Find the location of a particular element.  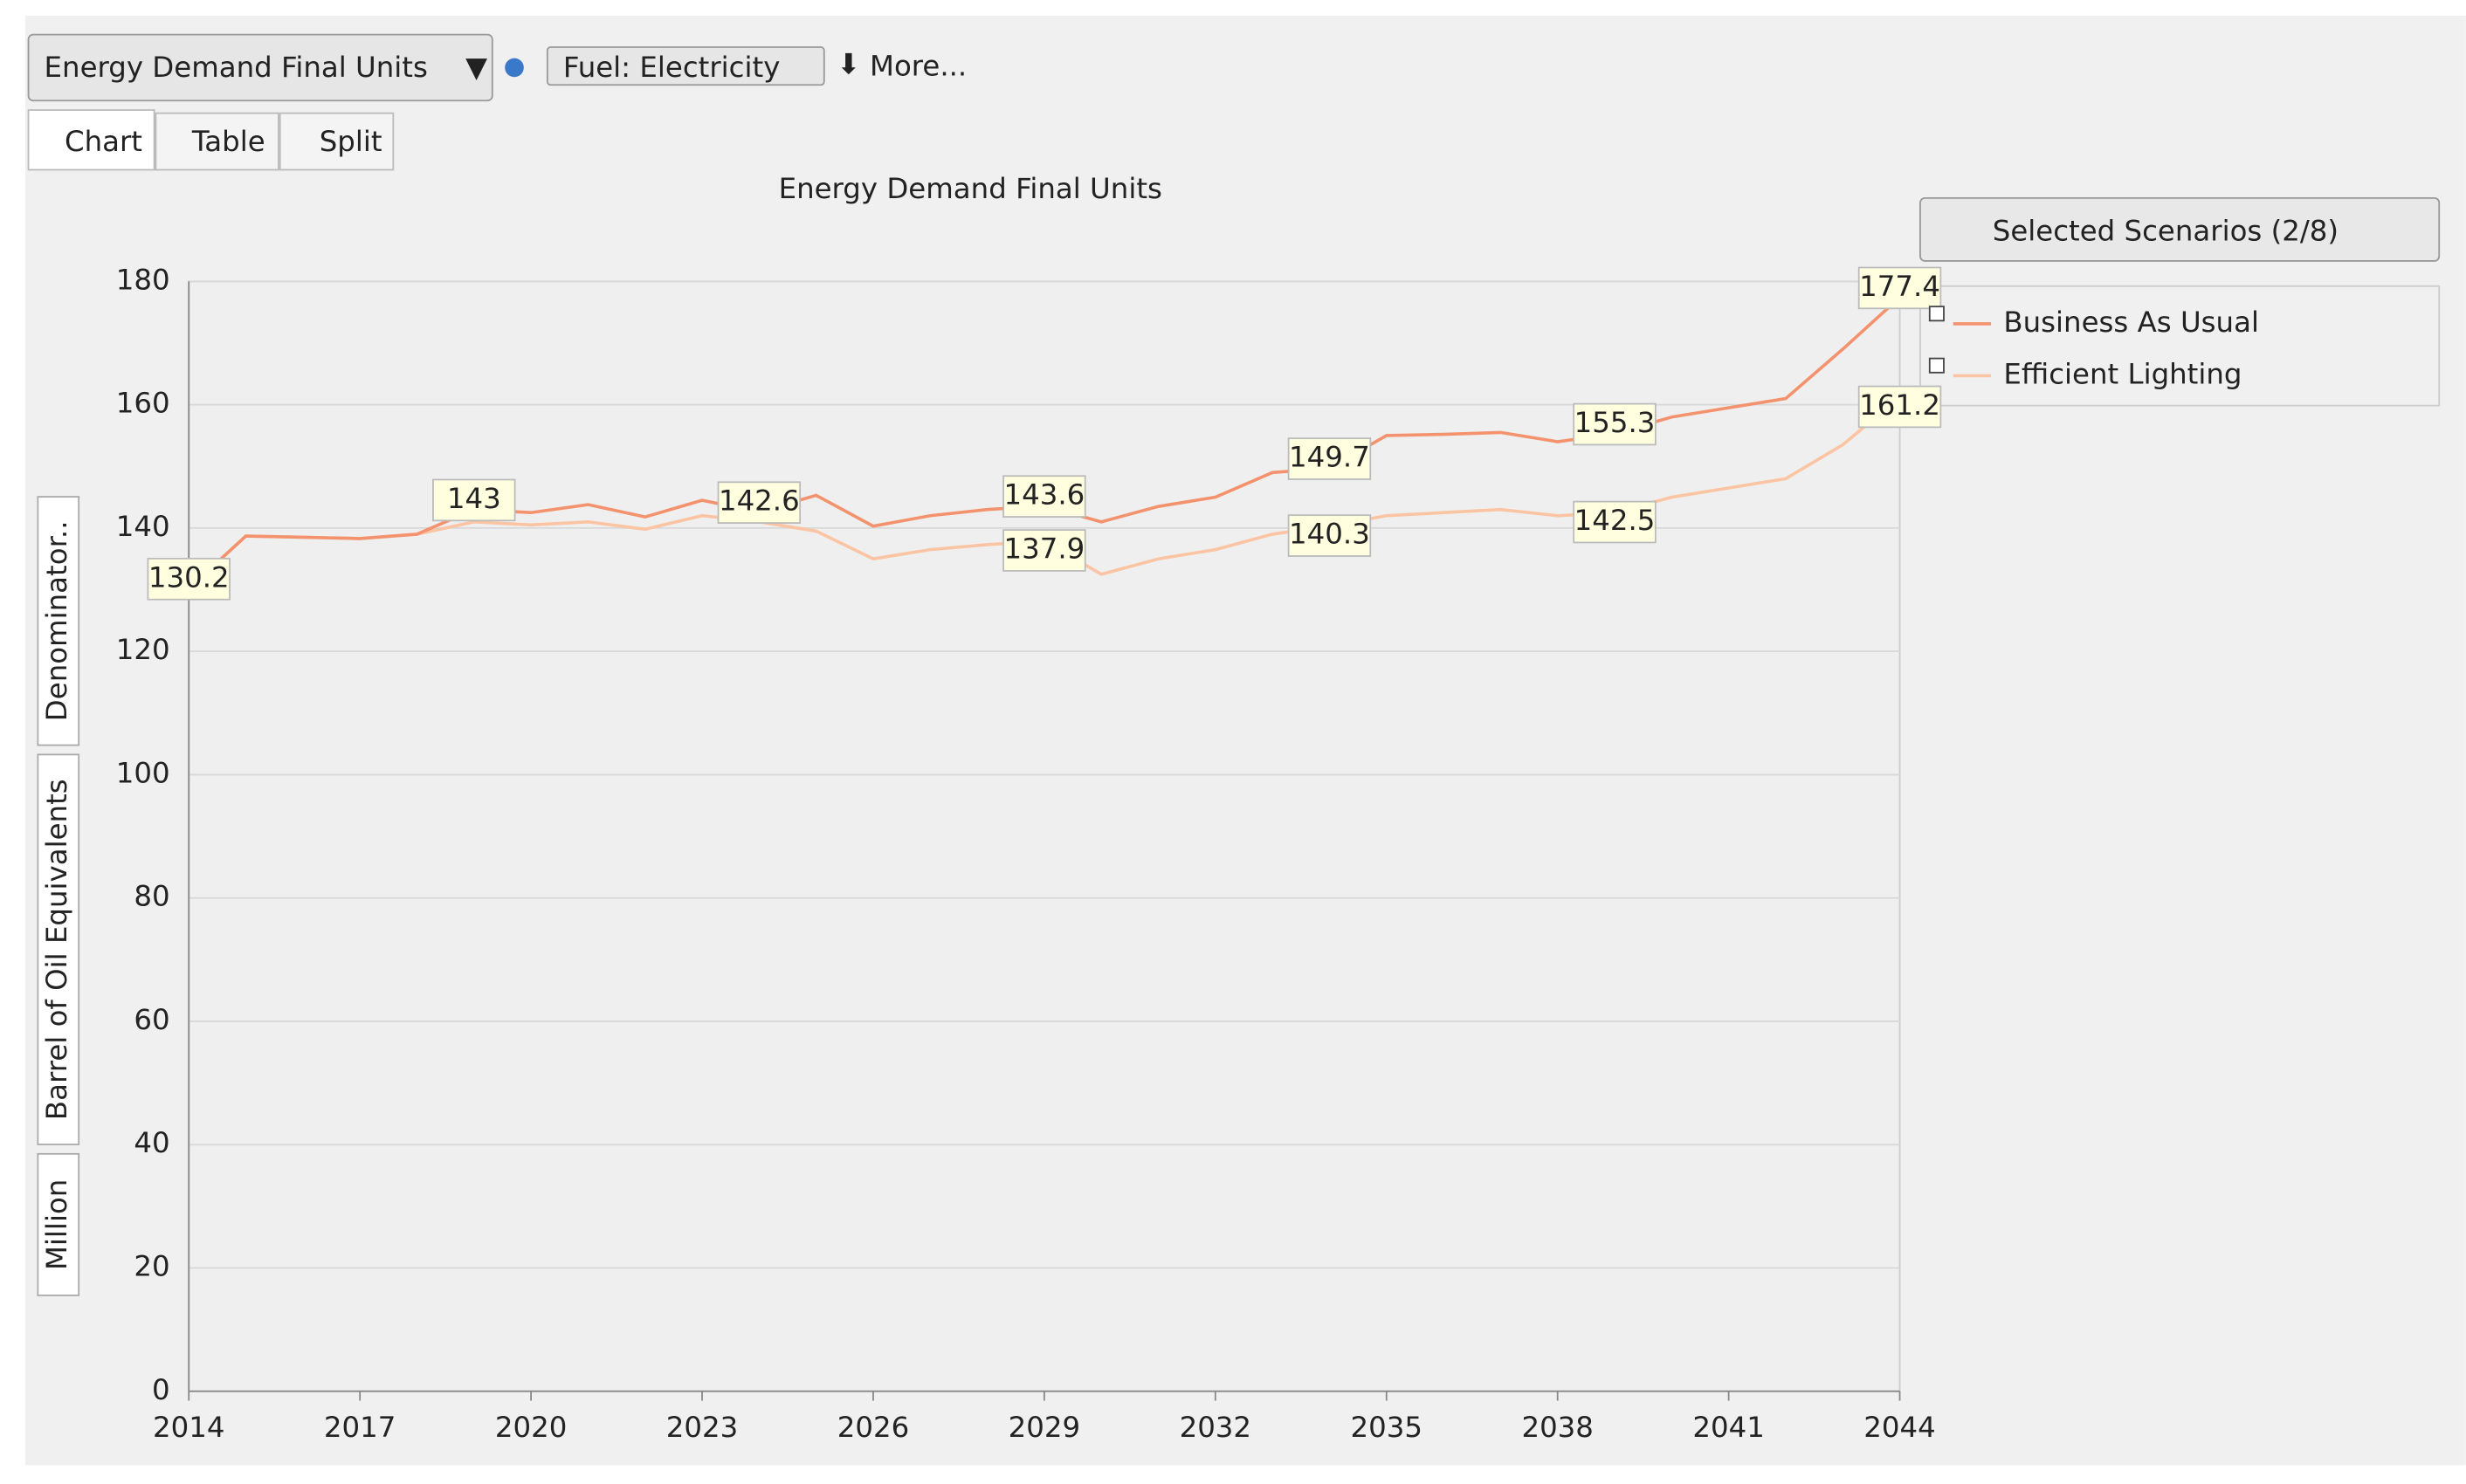

y-tick-label: 80 is located at coordinates (151, 896).